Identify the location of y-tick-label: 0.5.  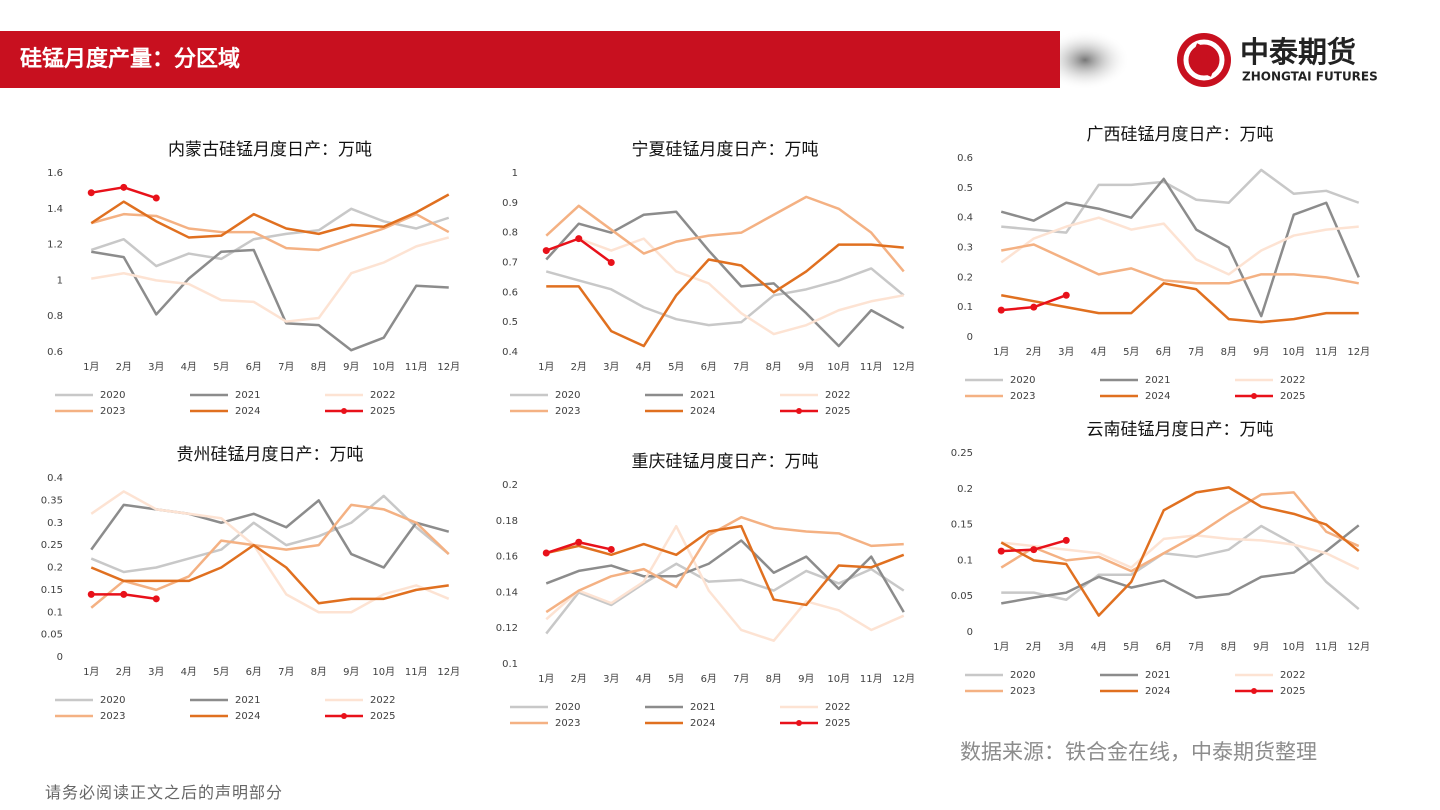
(965, 188).